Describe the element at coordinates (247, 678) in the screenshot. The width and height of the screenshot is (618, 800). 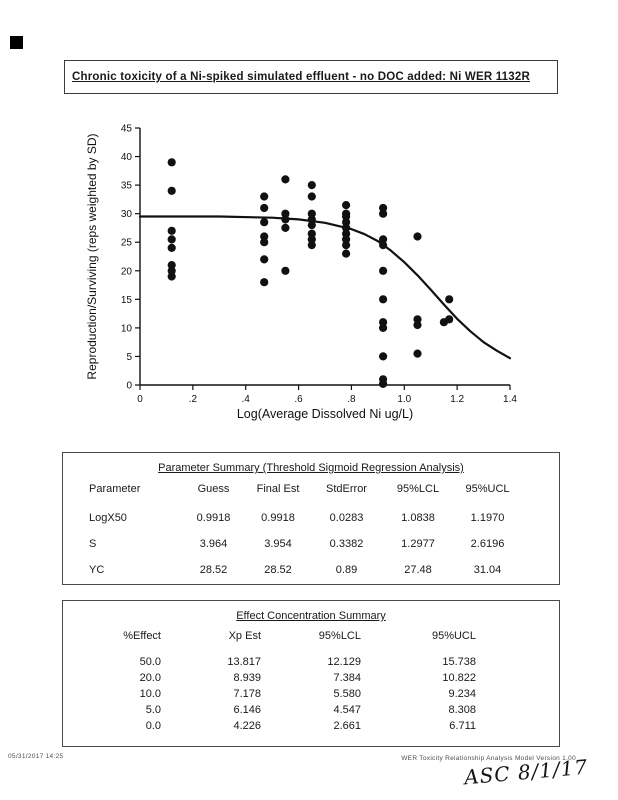
I see `table-cell: 8.939` at that location.